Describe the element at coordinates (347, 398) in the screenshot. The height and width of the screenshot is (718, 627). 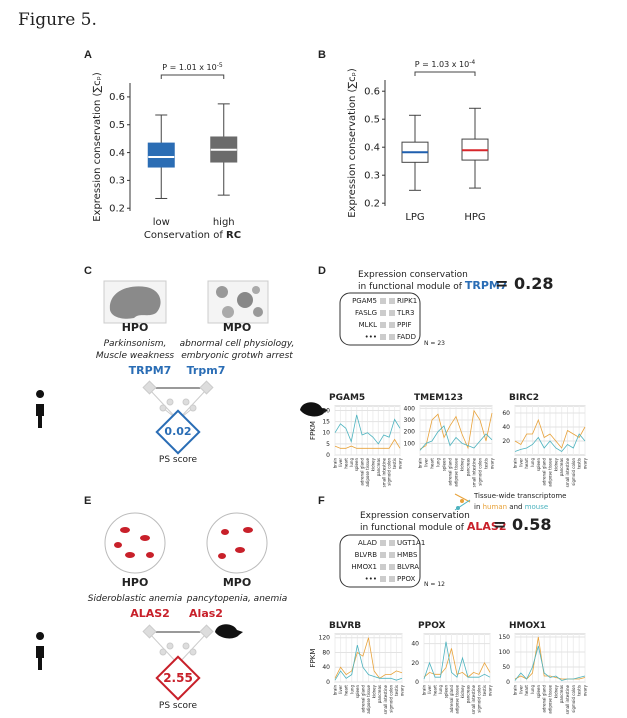
I see `chart-title: PGAM5` at that location.